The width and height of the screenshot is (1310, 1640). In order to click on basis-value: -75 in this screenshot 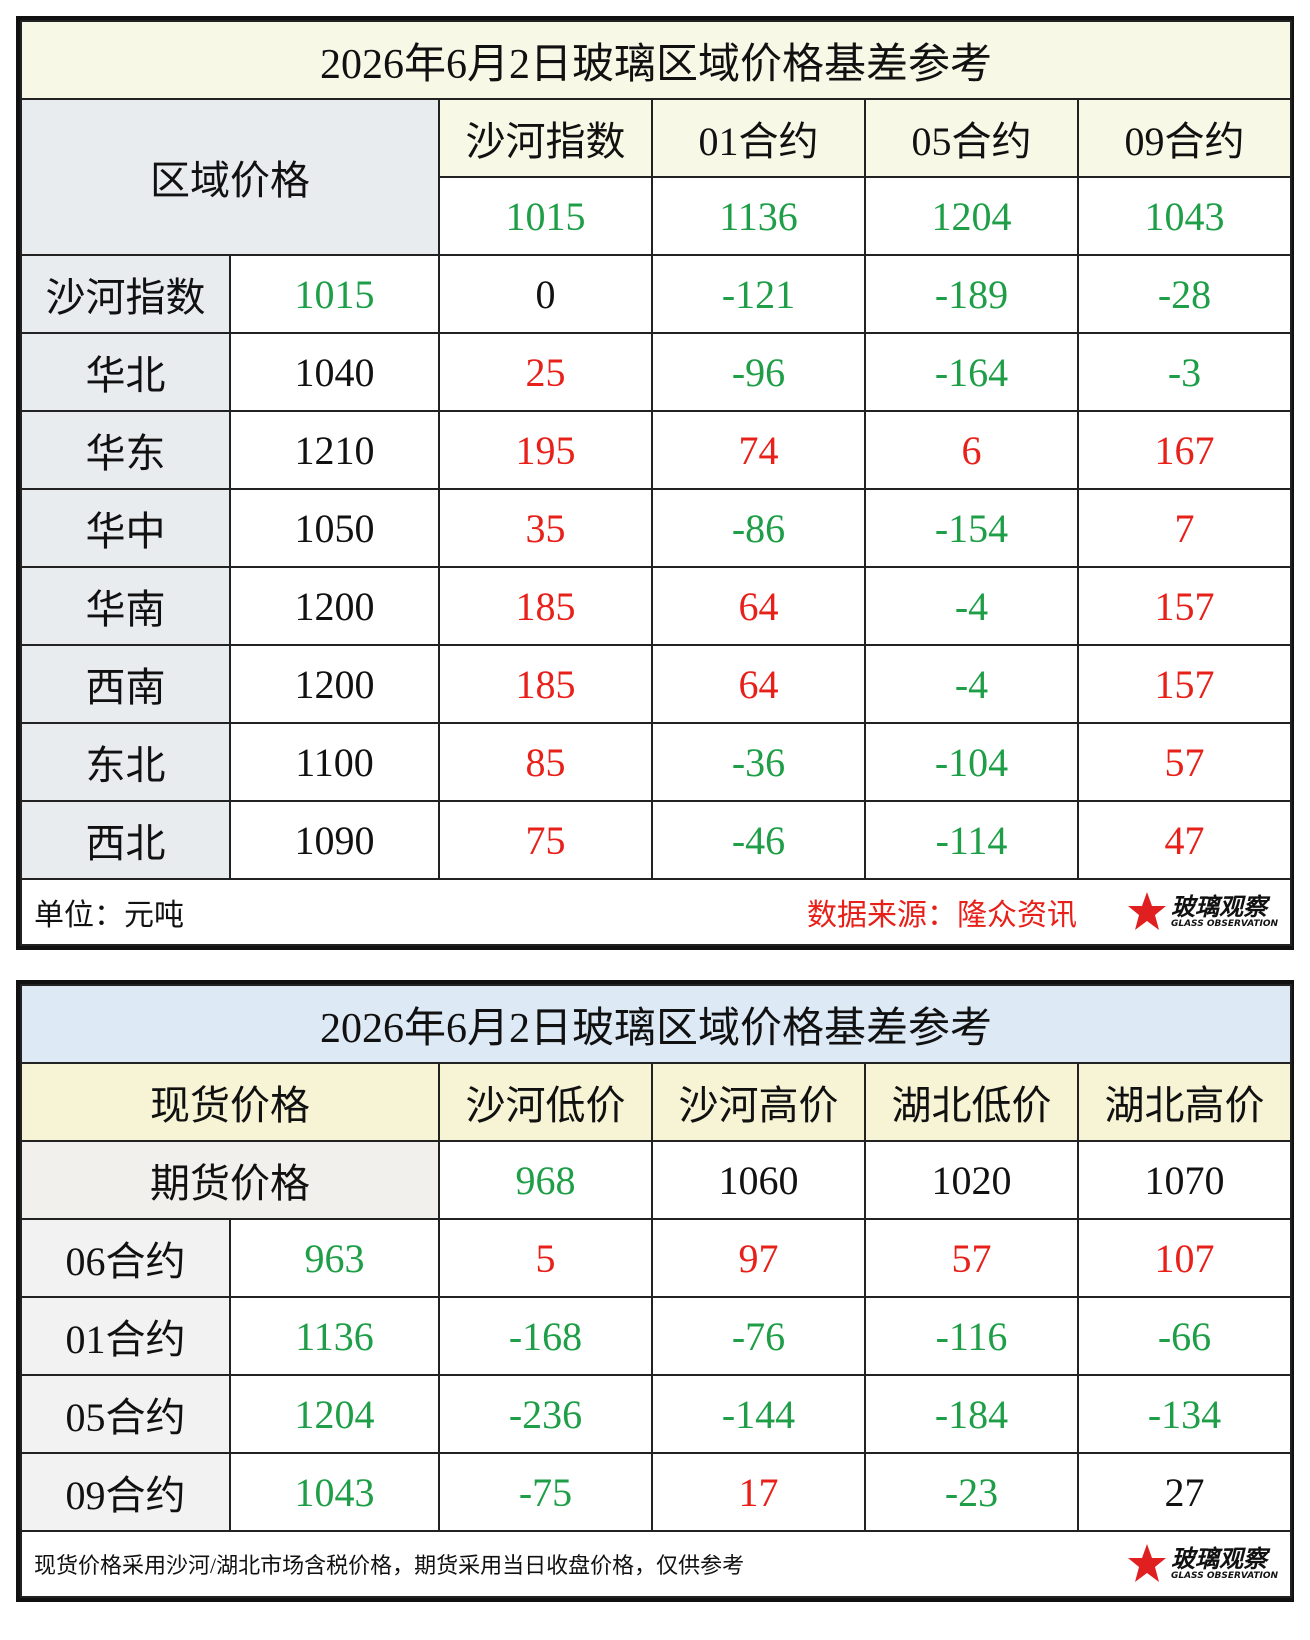, I will do `click(545, 1492)`.